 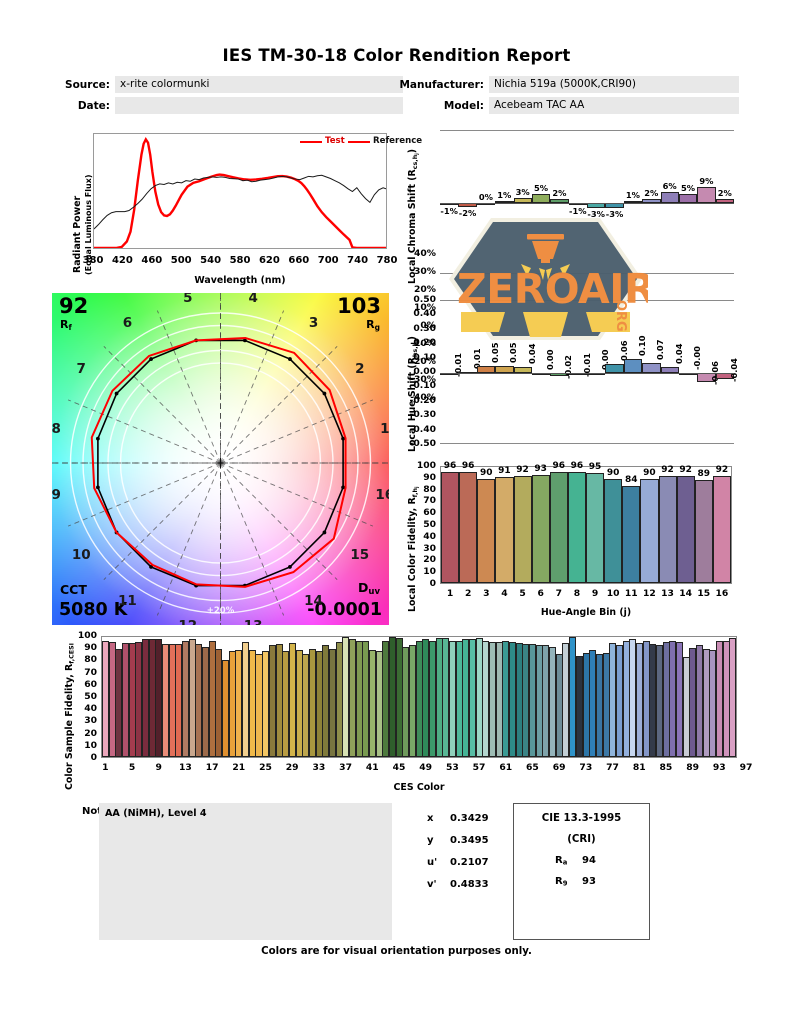 I want to click on csf-xtick: 21, so click(x=239, y=767).